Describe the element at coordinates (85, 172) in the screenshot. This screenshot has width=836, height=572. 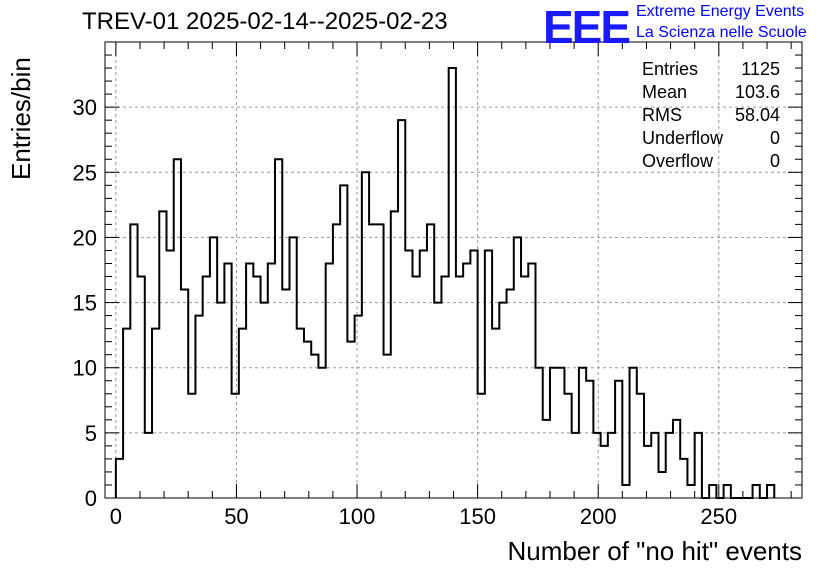
I see `y-tick-label: 25` at that location.